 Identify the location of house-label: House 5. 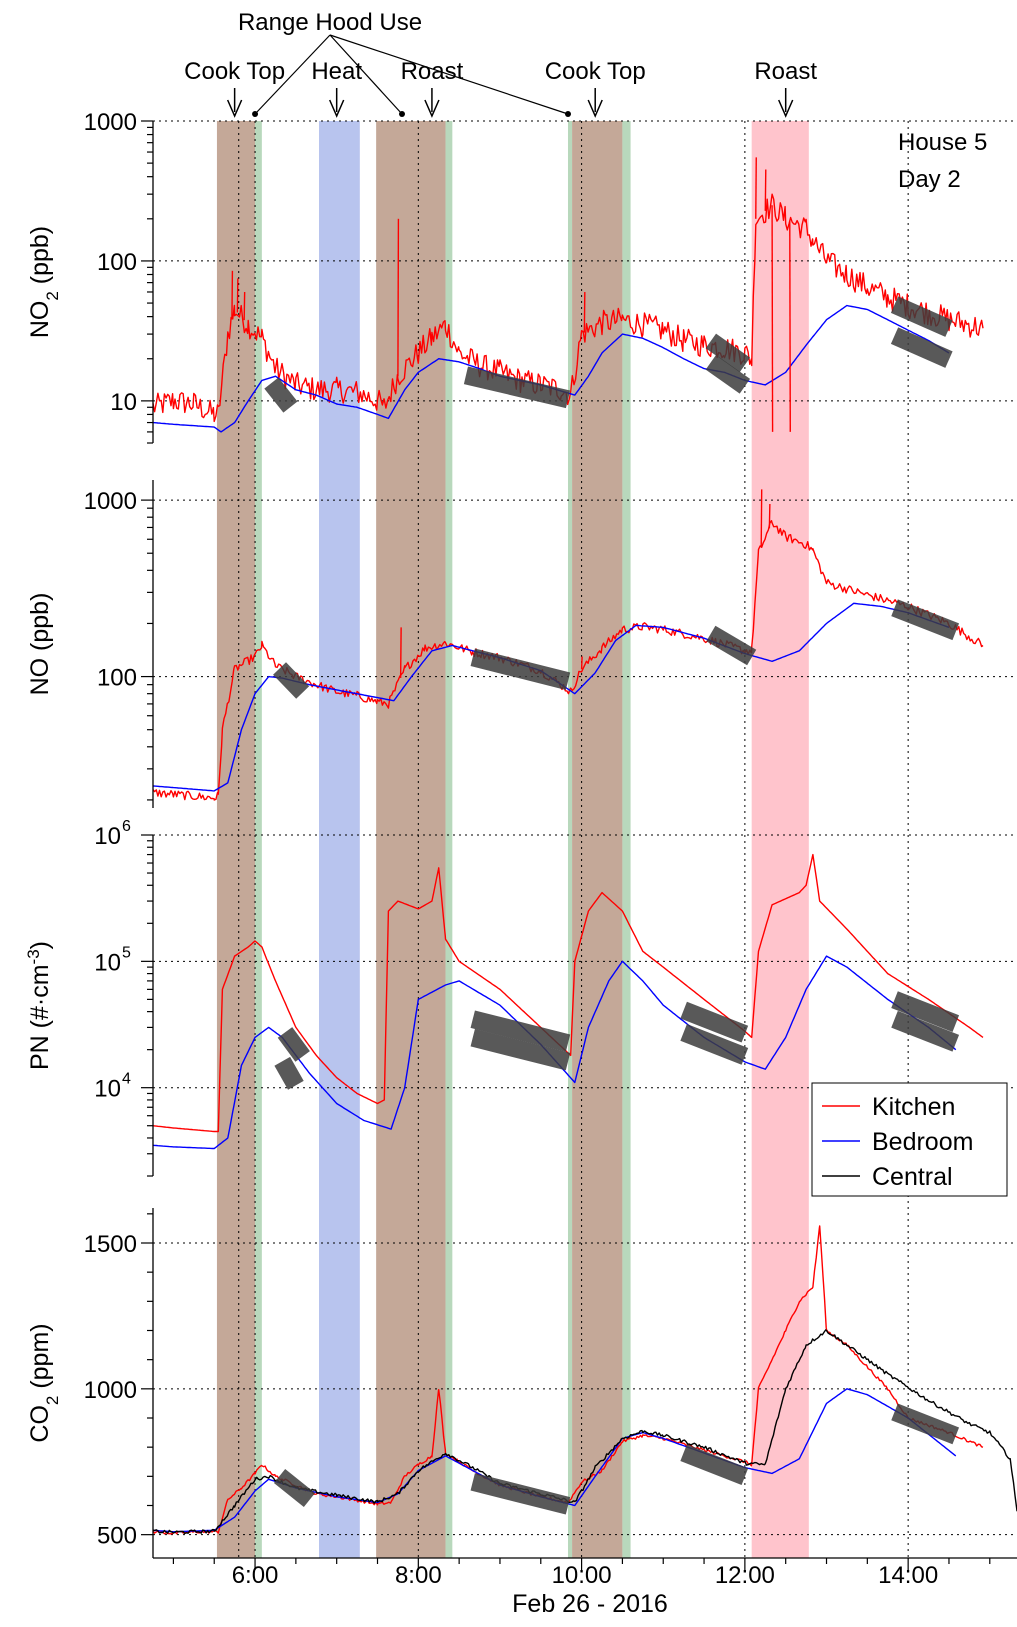
(942, 142).